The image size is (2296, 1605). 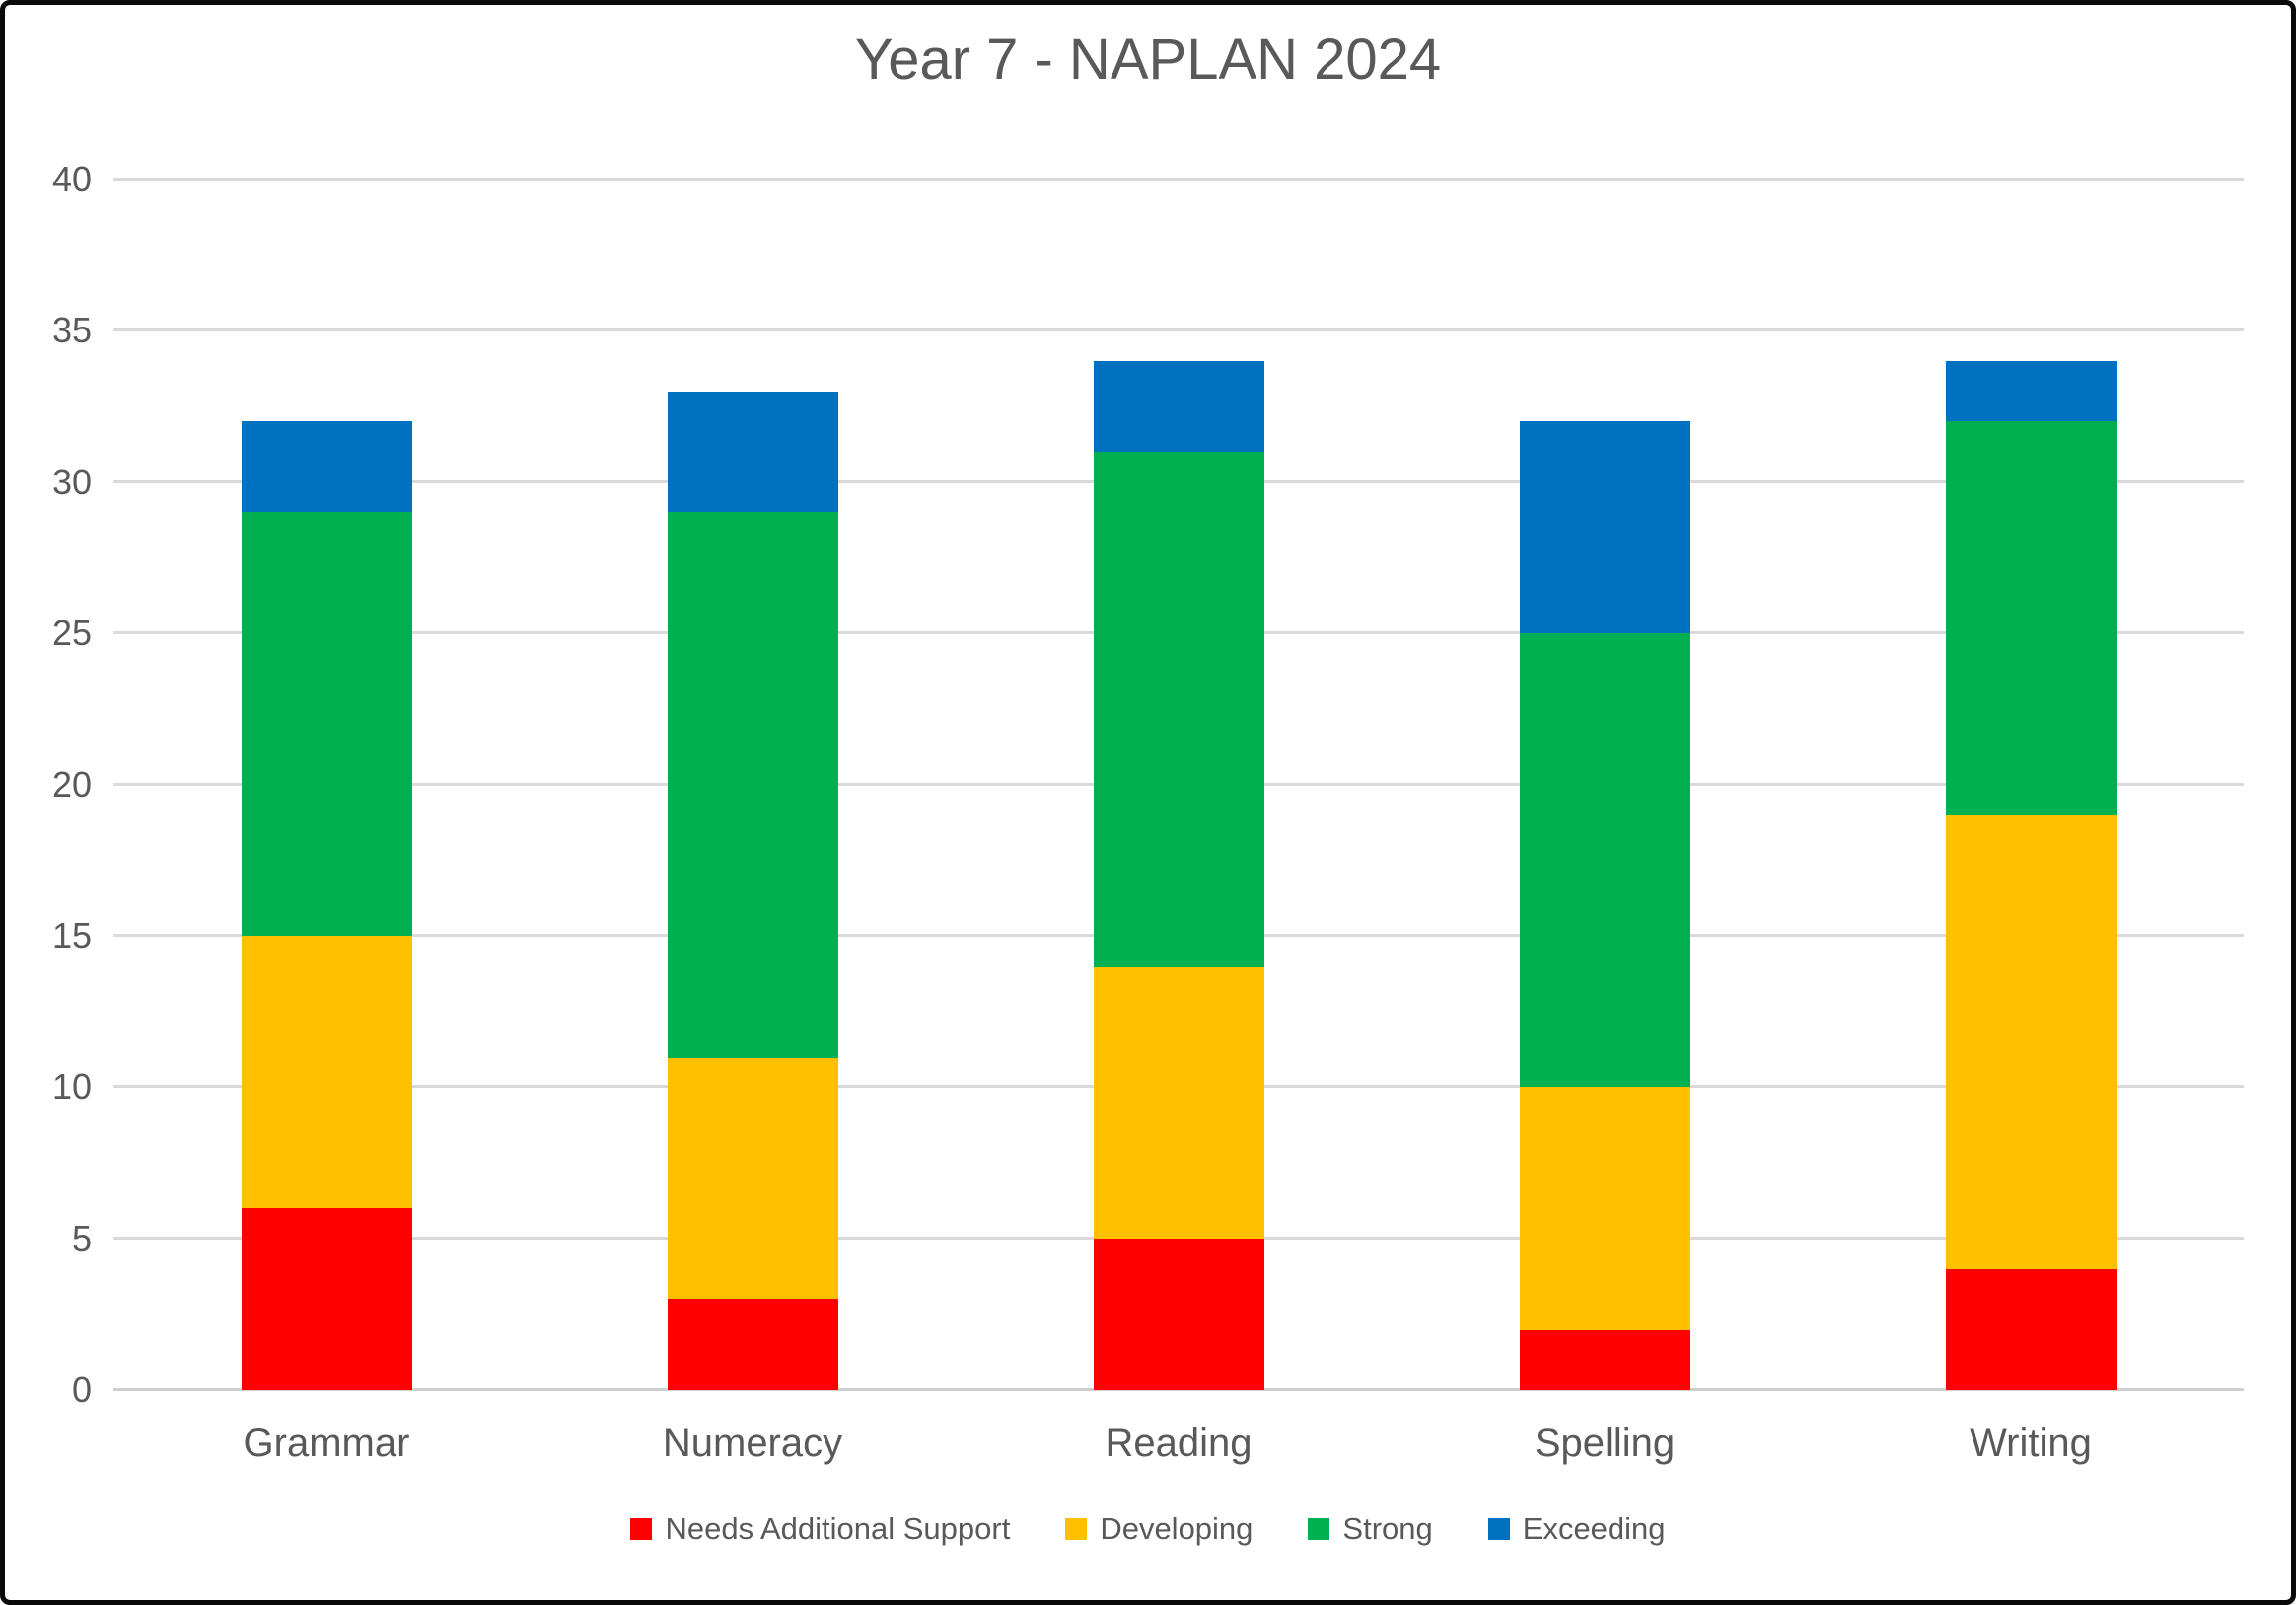 I want to click on bar-reading-segment-needs-additional-support, so click(x=1179, y=1314).